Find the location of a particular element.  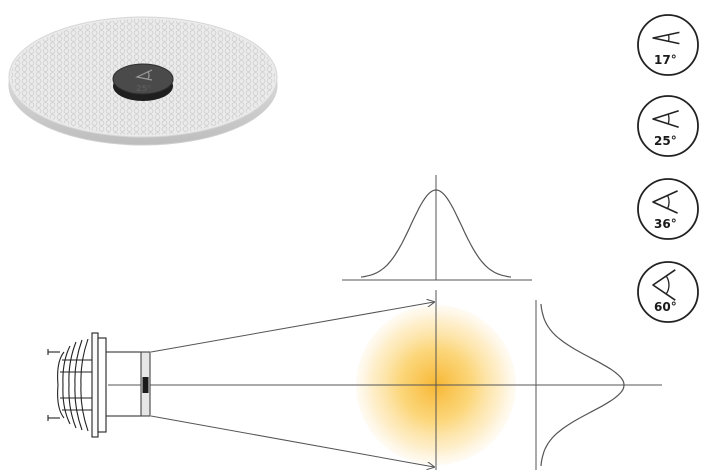

beam-ray-top is located at coordinates (292, 327).